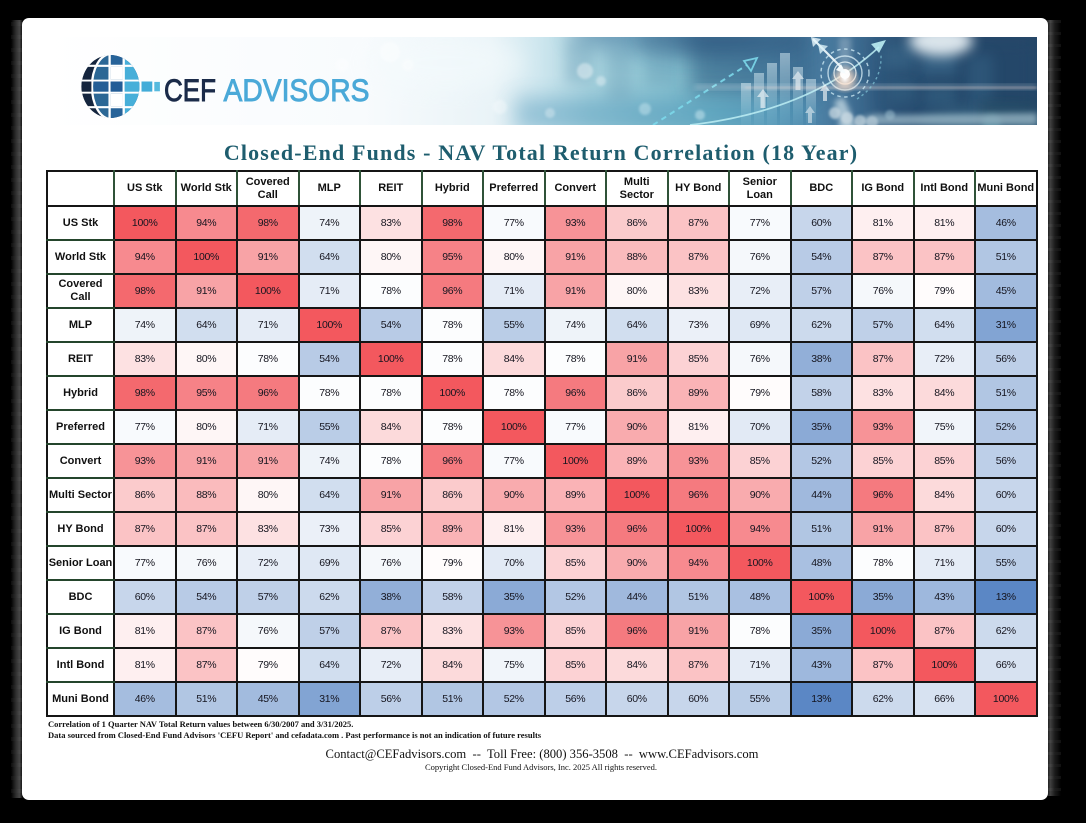 Image resolution: width=1086 pixels, height=823 pixels. I want to click on svg-text: CEF, so click(190, 90).